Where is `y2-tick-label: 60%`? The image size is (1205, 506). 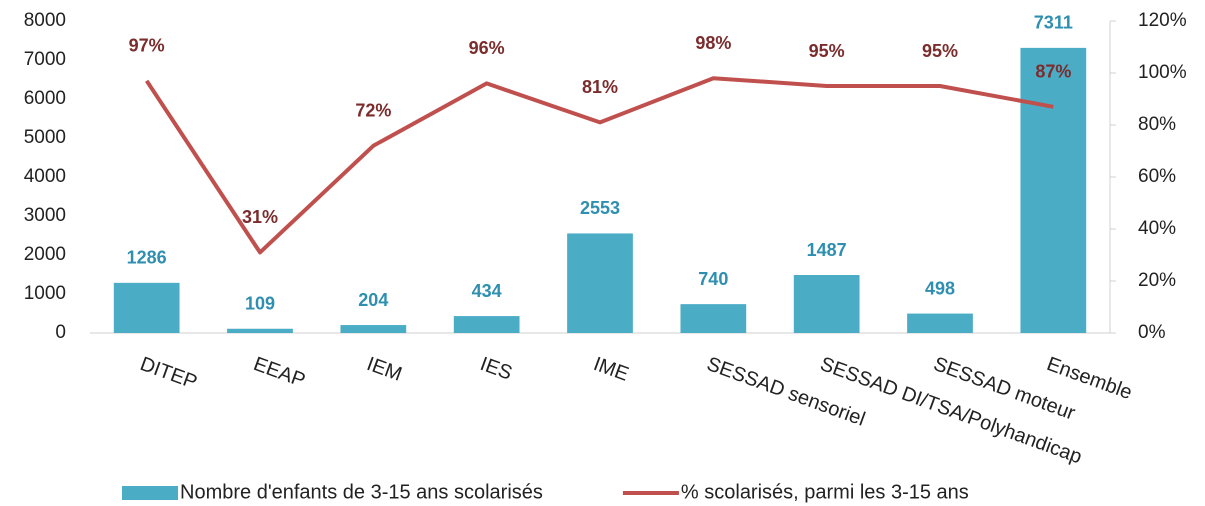 y2-tick-label: 60% is located at coordinates (1157, 176).